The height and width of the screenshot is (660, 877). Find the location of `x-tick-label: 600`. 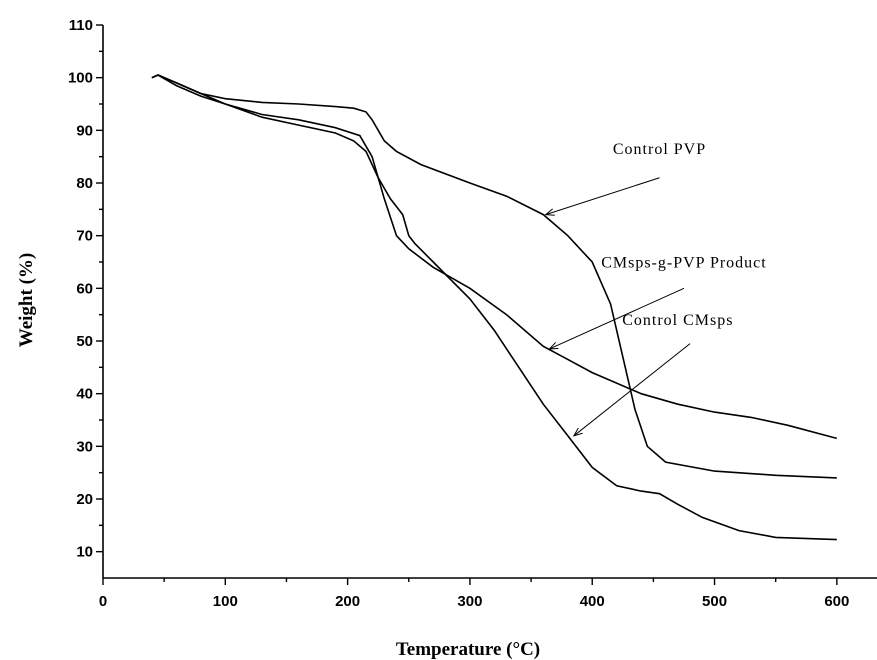

x-tick-label: 600 is located at coordinates (836, 601).